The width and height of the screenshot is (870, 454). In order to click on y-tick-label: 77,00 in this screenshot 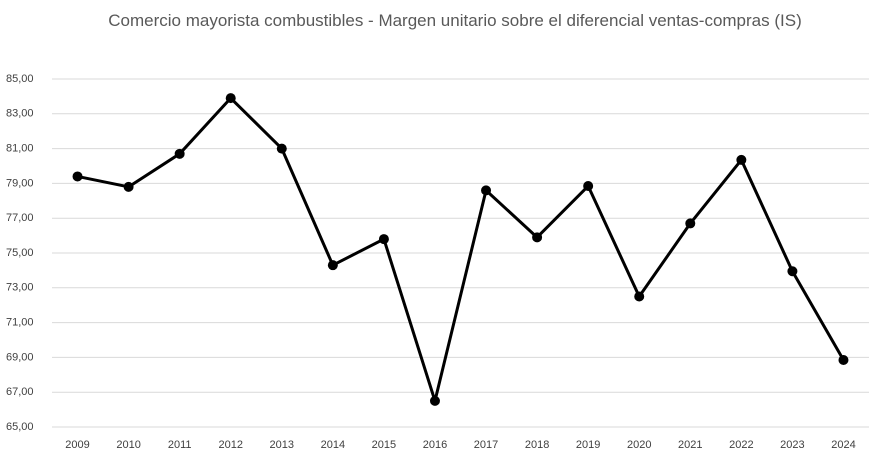, I will do `click(20, 218)`.